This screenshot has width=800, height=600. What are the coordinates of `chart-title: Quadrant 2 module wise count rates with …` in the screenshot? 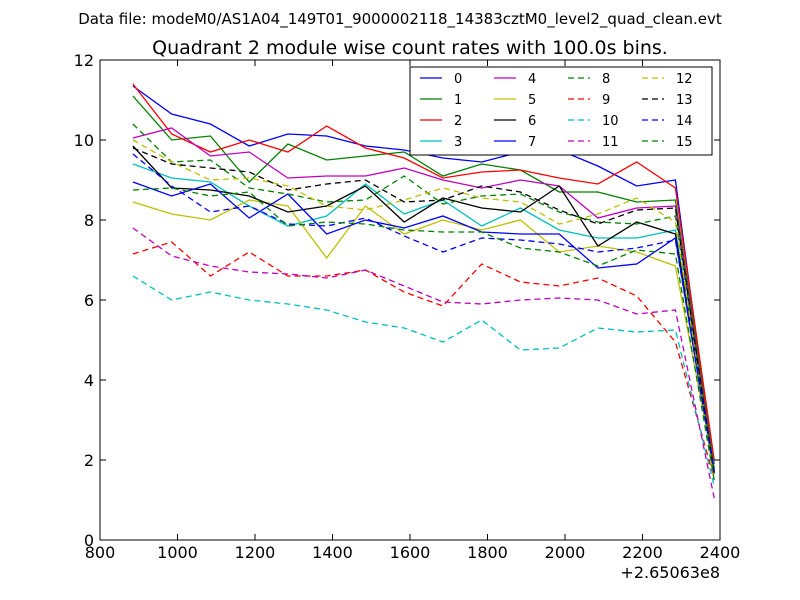 It's located at (410, 48).